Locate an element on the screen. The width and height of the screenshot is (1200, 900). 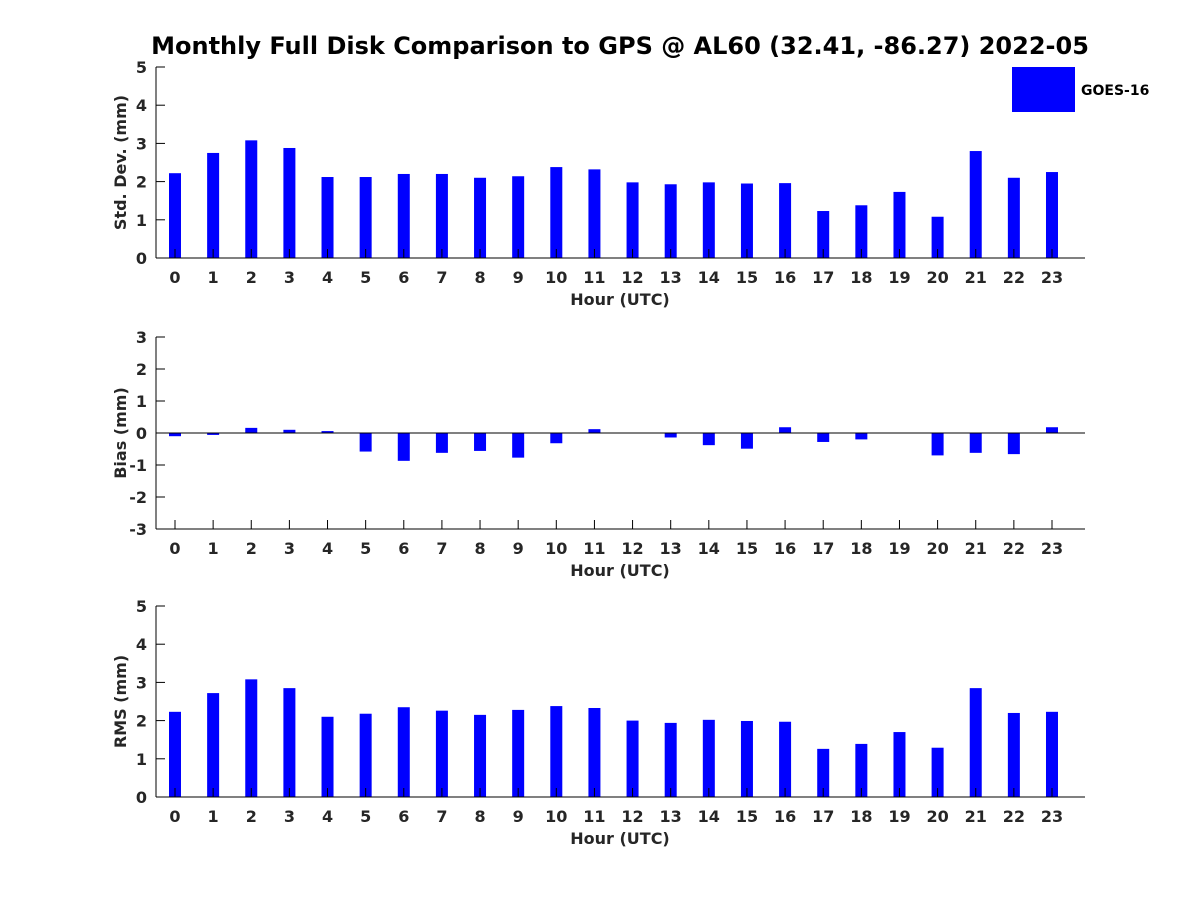
x-tick-label: 23 is located at coordinates (1052, 816).